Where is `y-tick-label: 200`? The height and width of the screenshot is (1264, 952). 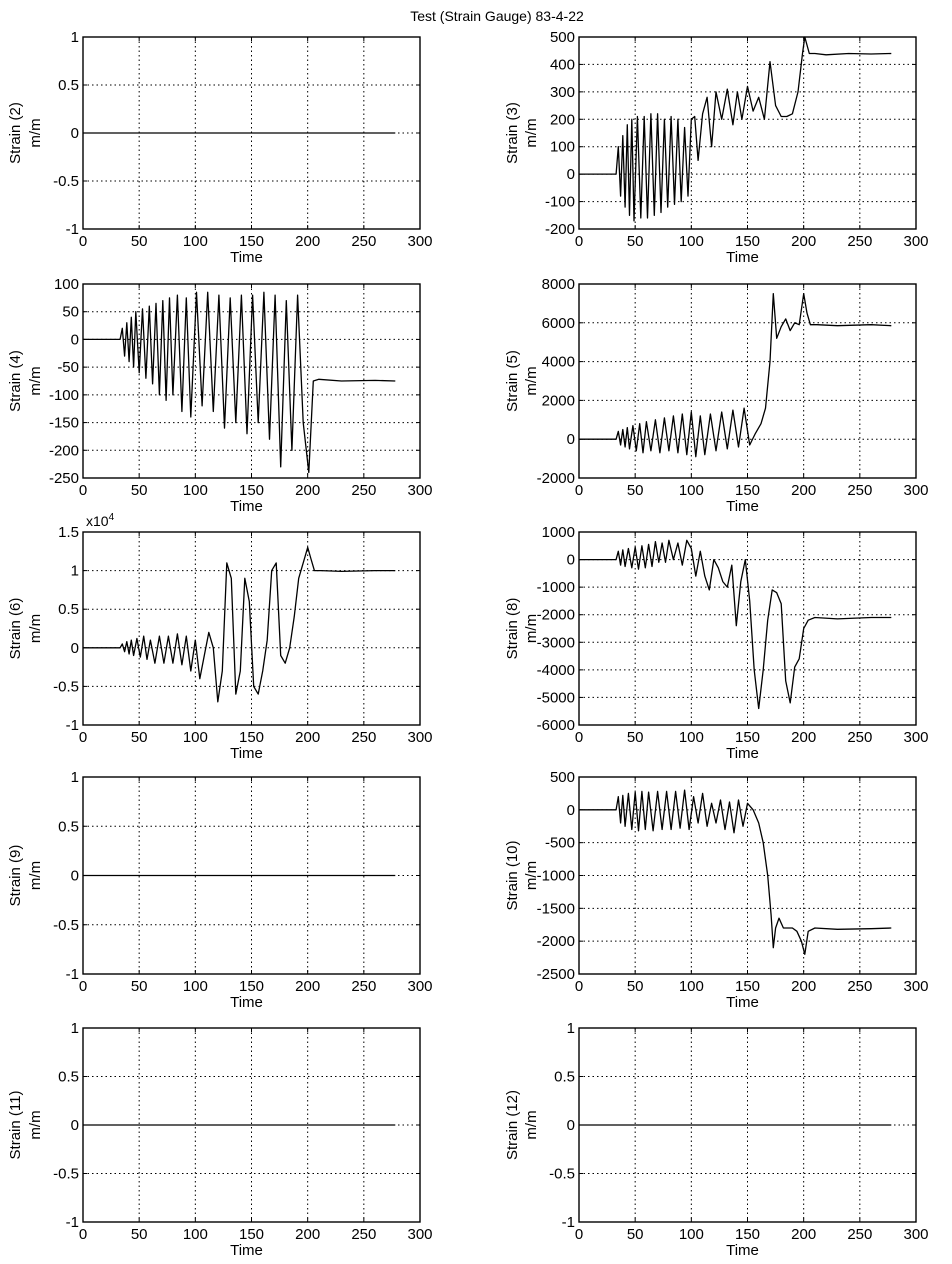 y-tick-label: 200 is located at coordinates (562, 119).